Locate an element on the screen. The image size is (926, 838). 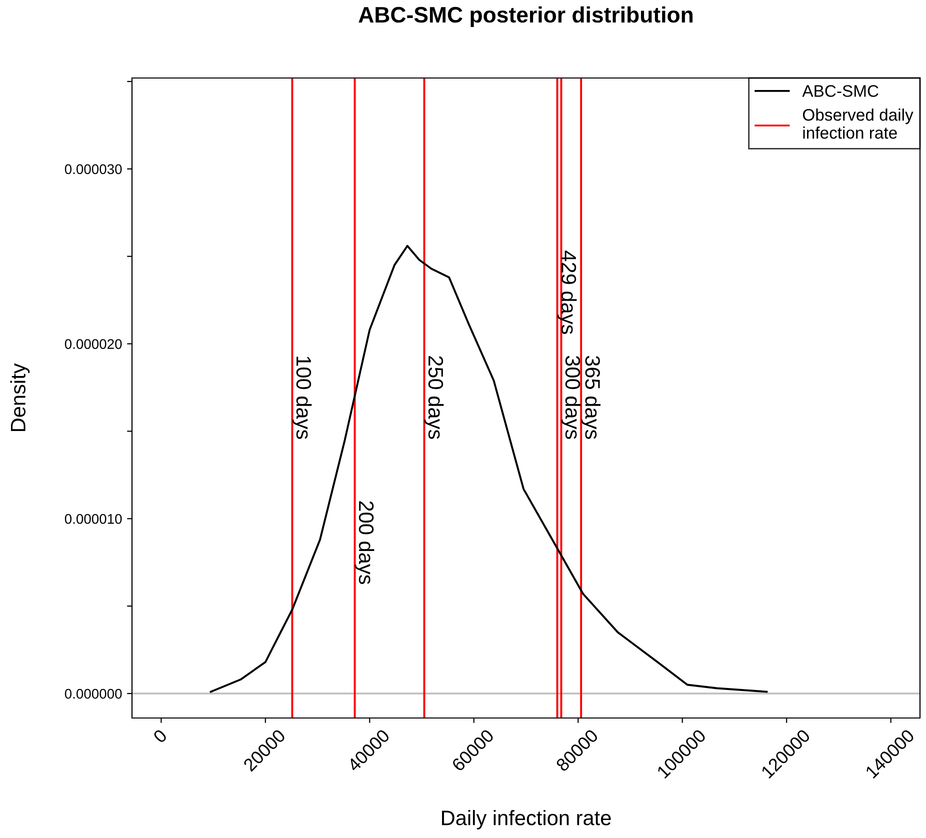
annotation: 250 days is located at coordinates (434, 397).